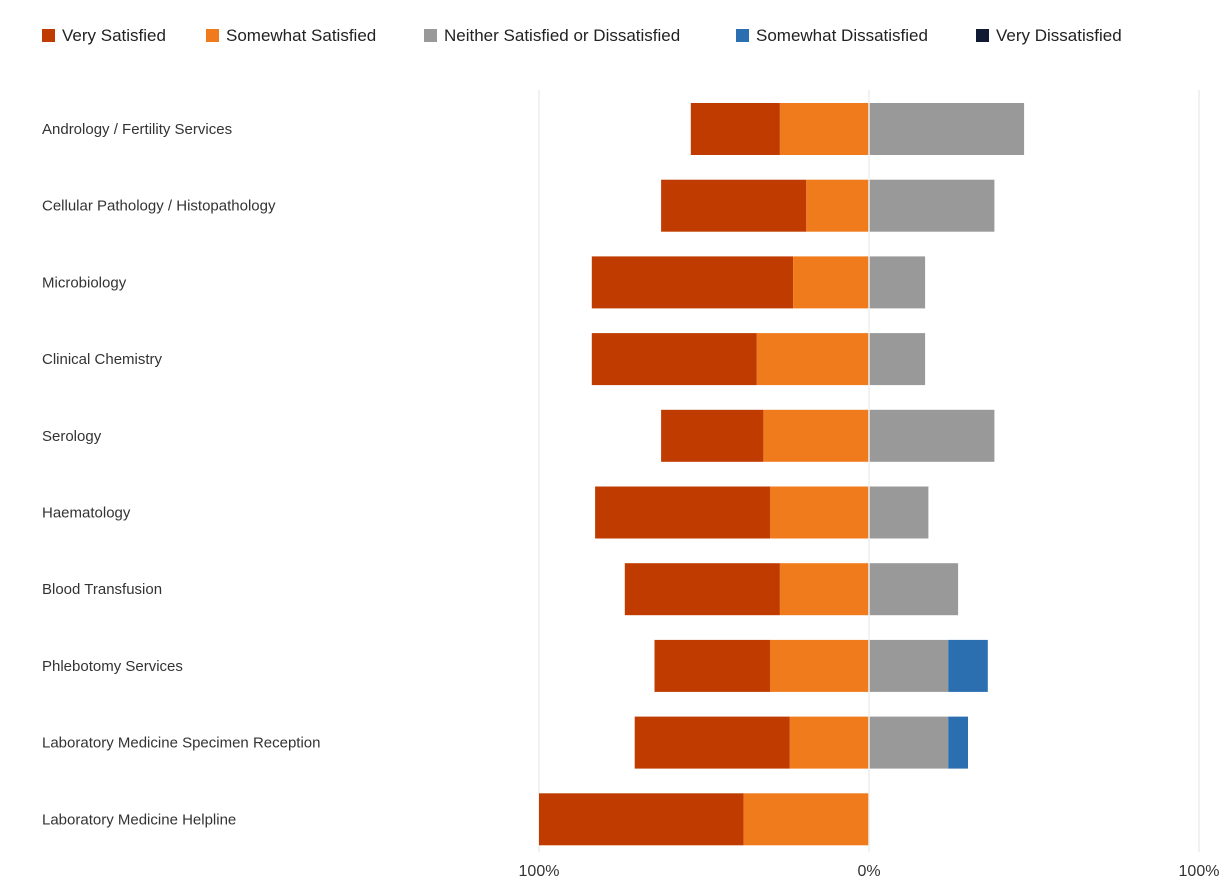 This screenshot has width=1231, height=883. I want to click on bar-group-laboratory-medicine-helpline, so click(704, 819).